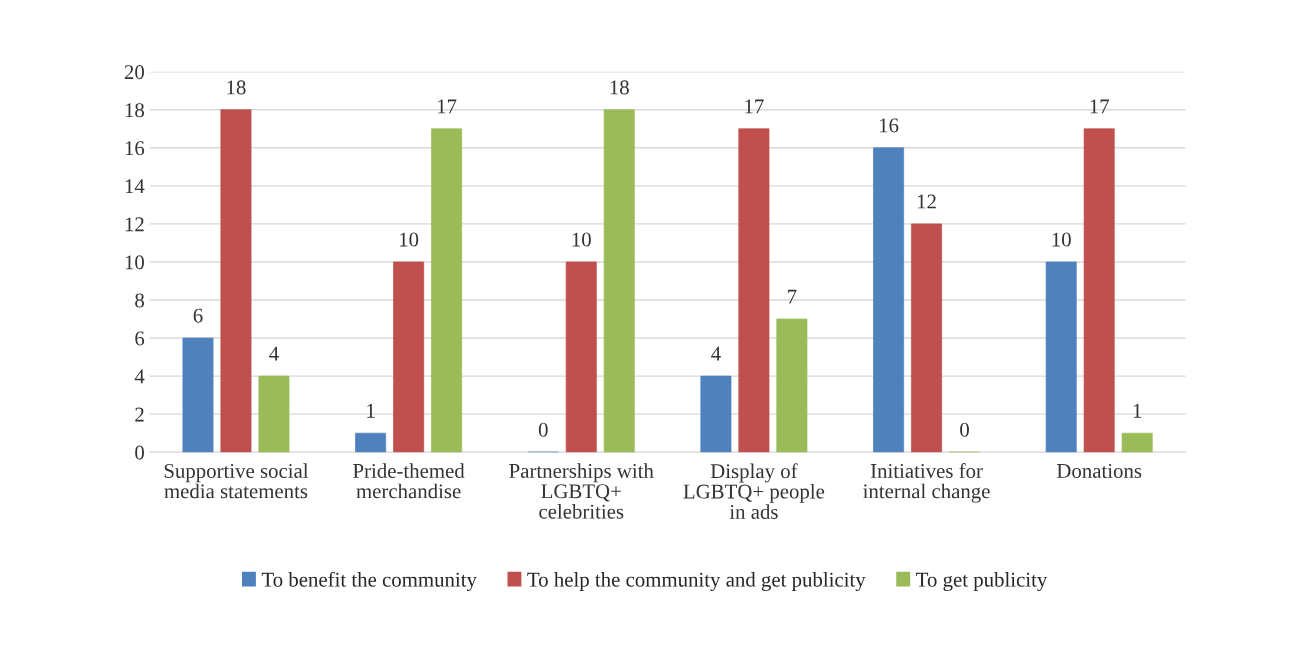 The image size is (1290, 646). Describe the element at coordinates (139, 414) in the screenshot. I see `y-tick-label: 2` at that location.